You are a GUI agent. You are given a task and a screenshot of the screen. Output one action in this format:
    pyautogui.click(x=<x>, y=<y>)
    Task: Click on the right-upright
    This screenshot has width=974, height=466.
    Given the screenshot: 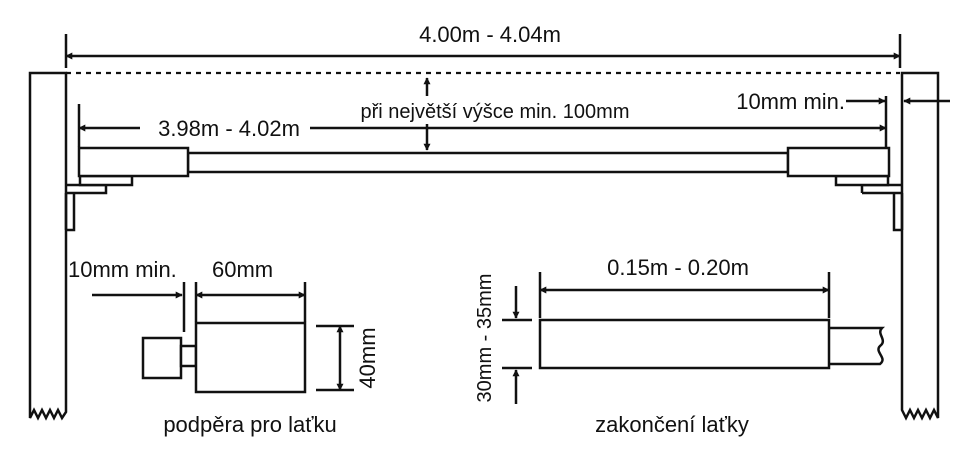 What is the action you would take?
    pyautogui.click(x=920, y=246)
    